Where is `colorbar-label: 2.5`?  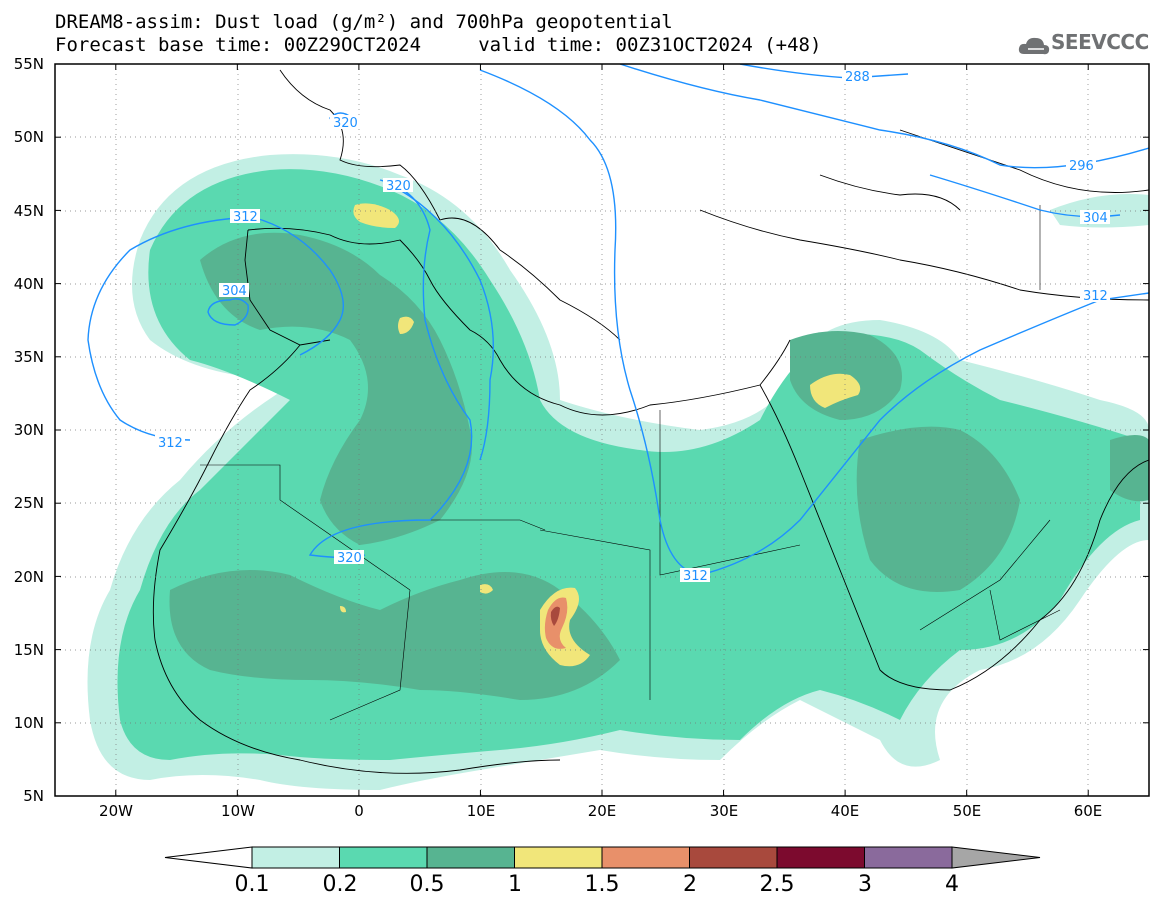
colorbar-label: 2.5 is located at coordinates (777, 884).